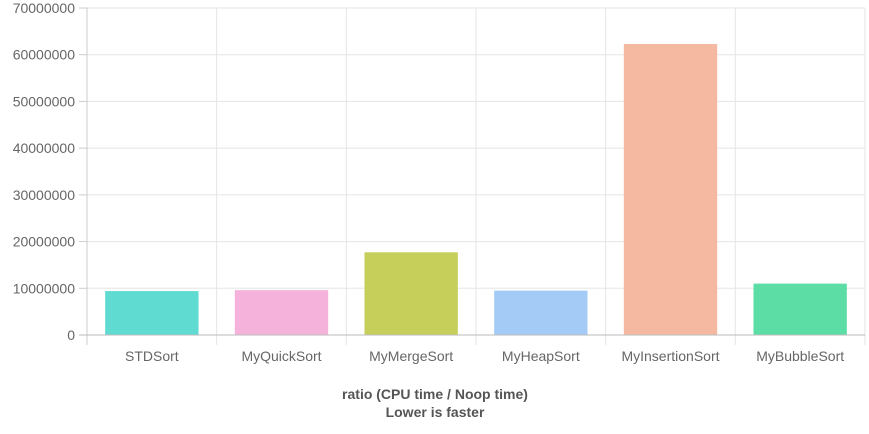 Image resolution: width=869 pixels, height=434 pixels. Describe the element at coordinates (281, 312) in the screenshot. I see `bar-myquicksort` at that location.